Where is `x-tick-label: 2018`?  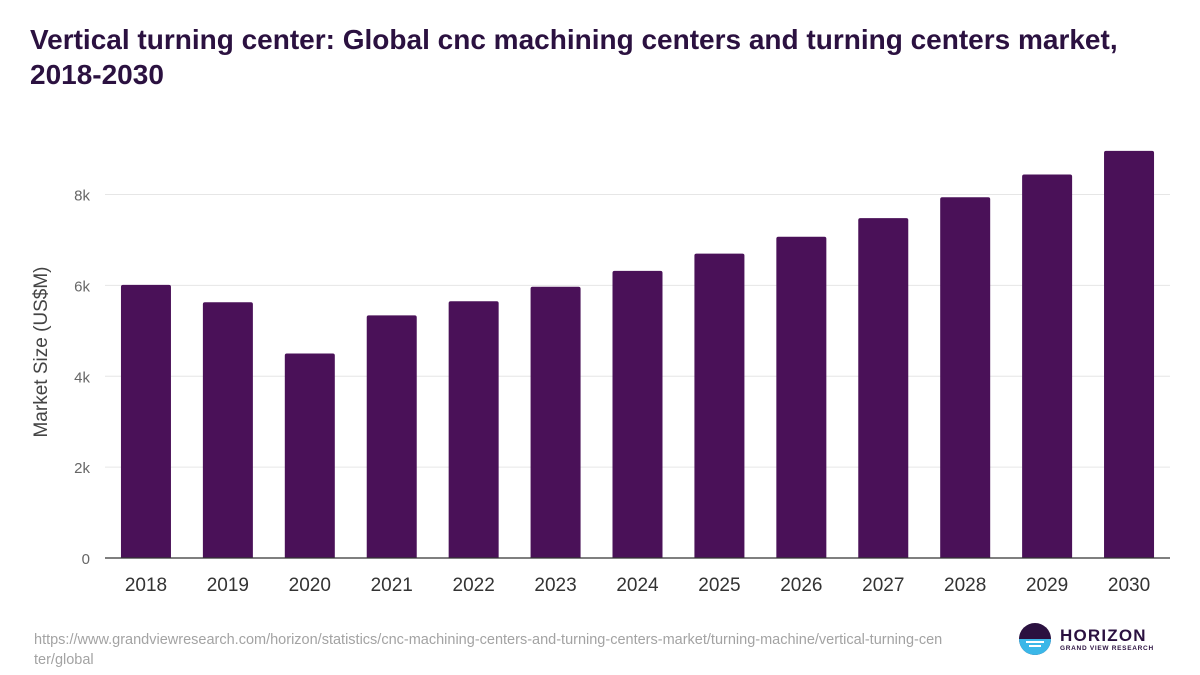
x-tick-label: 2018 is located at coordinates (146, 585).